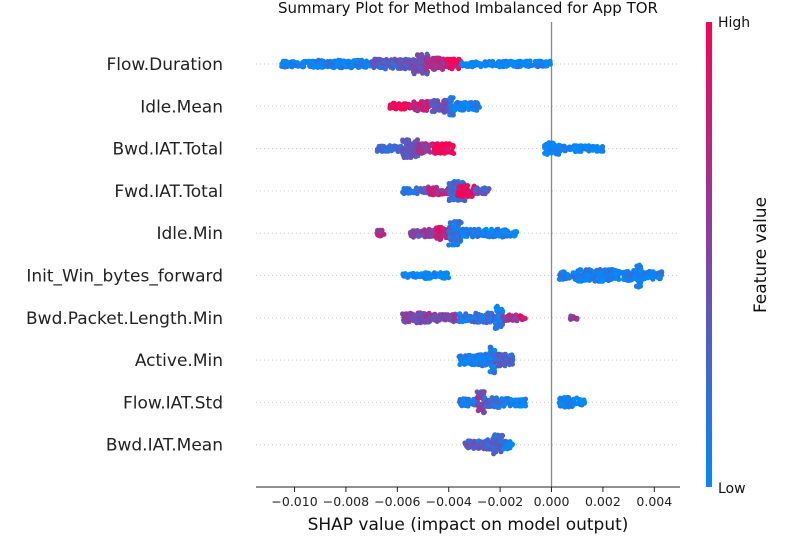  Describe the element at coordinates (603, 501) in the screenshot. I see `x-tick-label: 0.002` at that location.